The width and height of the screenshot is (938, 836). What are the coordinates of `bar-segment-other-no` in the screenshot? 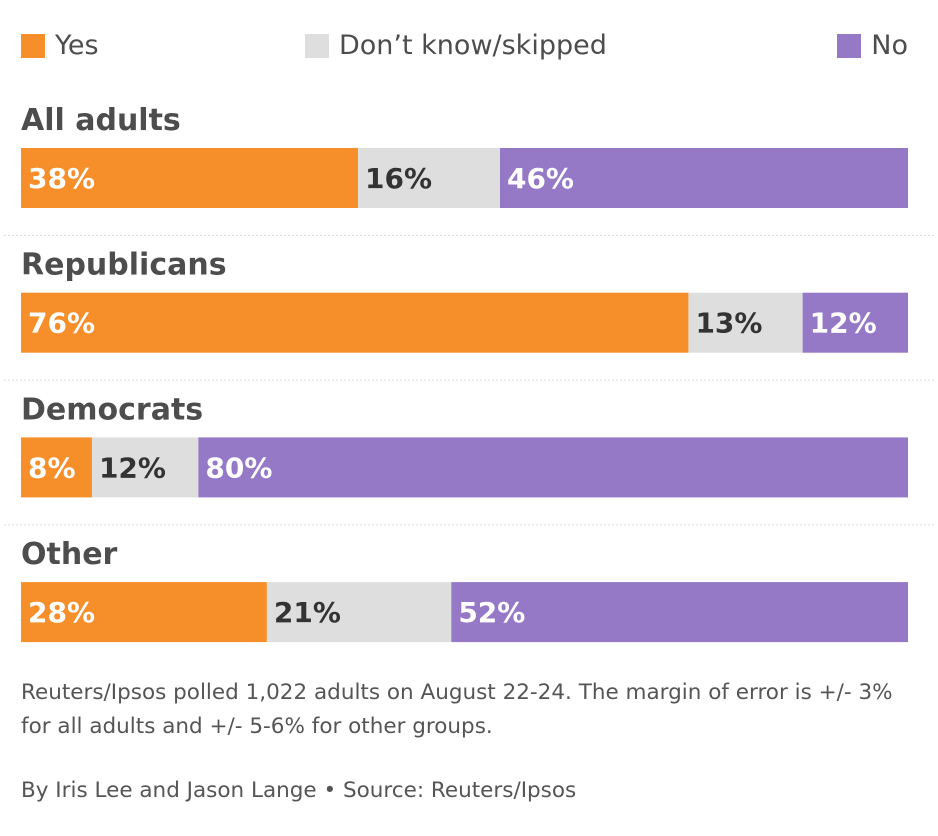 It's located at (679, 612).